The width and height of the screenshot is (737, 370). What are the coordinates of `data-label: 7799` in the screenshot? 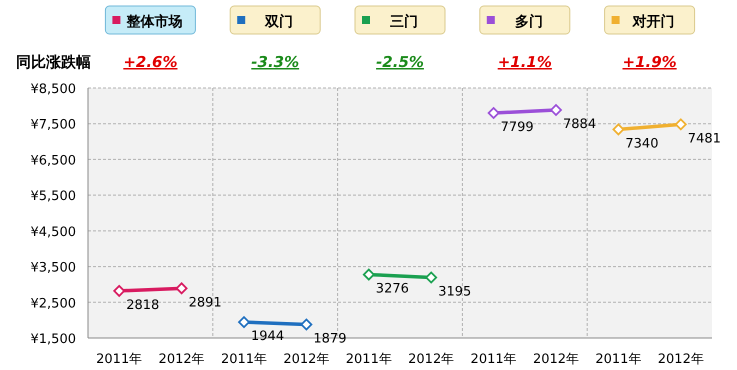 It's located at (517, 128).